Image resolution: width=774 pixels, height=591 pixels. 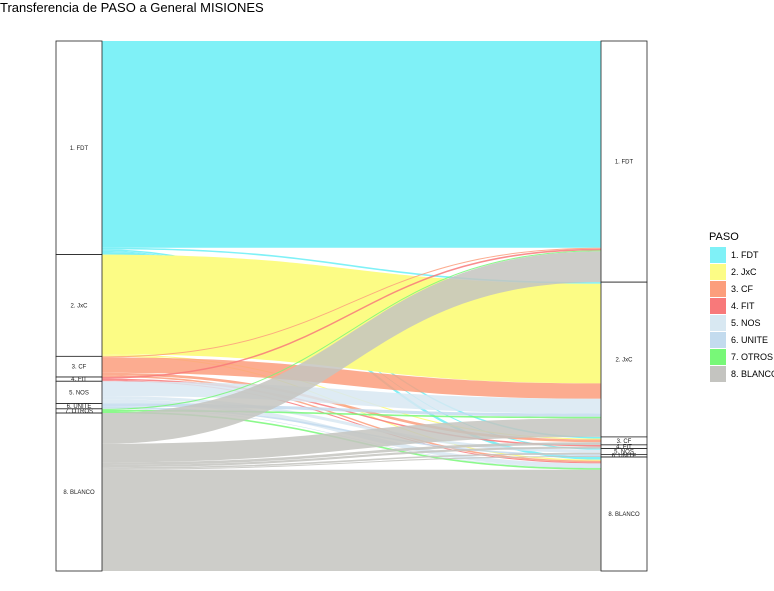 I want to click on legend-label-5-nos: 5. NOS, so click(x=746, y=323).